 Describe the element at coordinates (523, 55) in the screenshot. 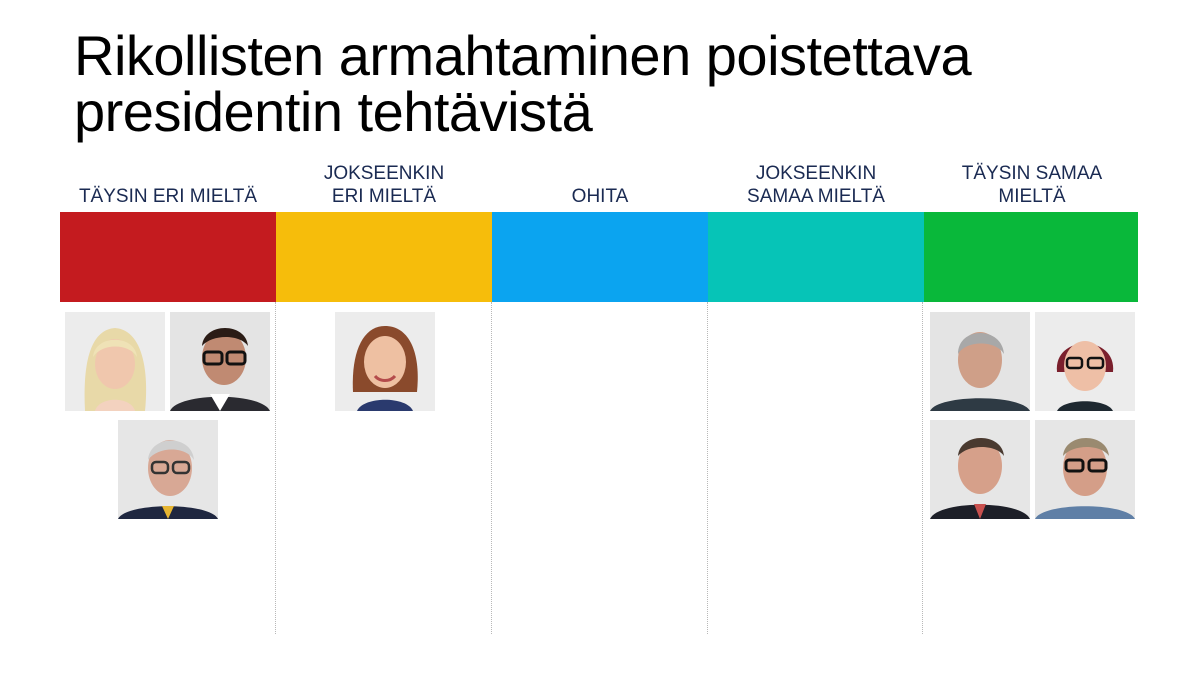

I see `title-line-1: Rikollisten armahtaminen poistettava` at that location.